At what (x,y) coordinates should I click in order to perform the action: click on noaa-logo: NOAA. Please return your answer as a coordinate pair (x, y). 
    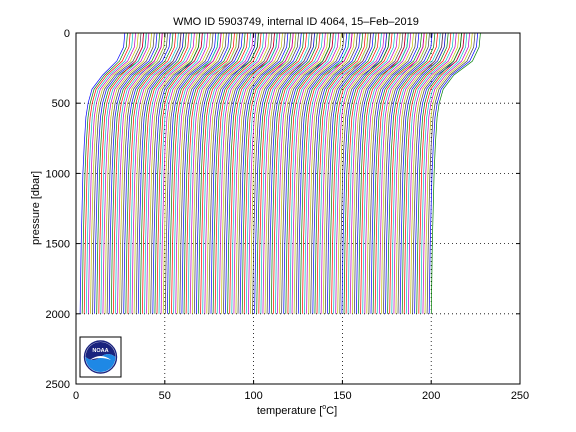
    Looking at the image, I should click on (100, 357).